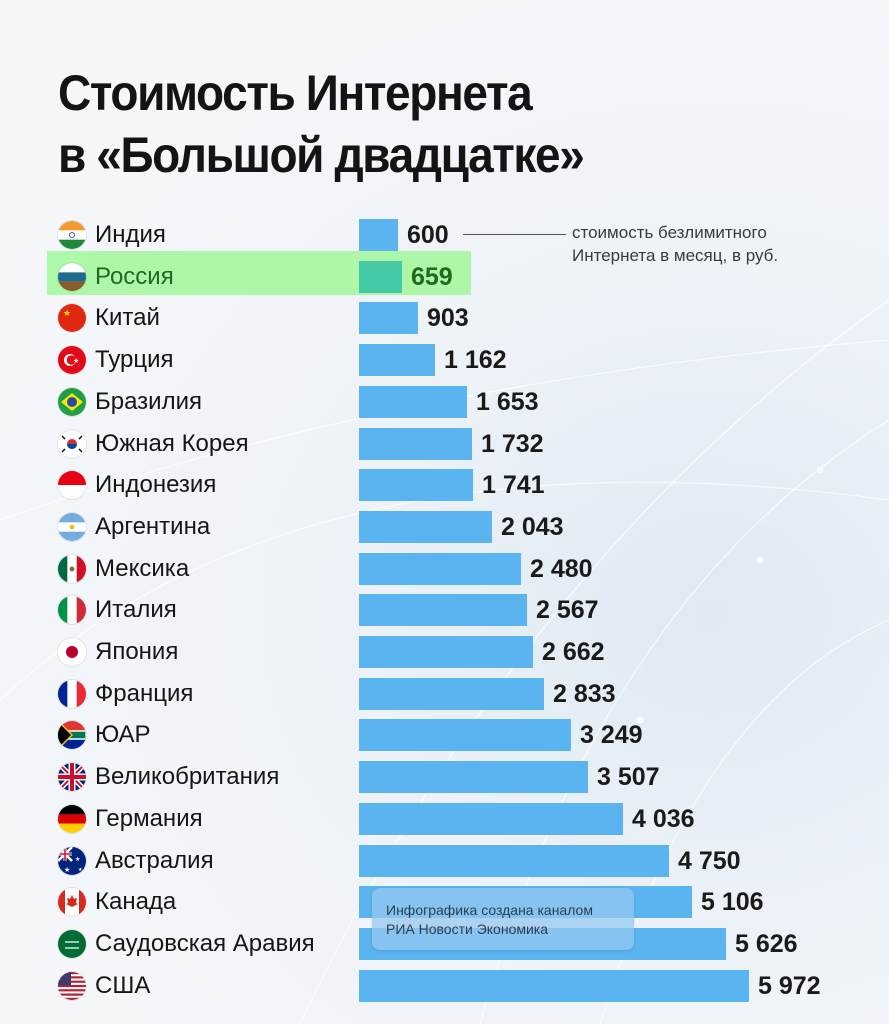  Describe the element at coordinates (709, 860) in the screenshot. I see `value-label: 4 750` at that location.